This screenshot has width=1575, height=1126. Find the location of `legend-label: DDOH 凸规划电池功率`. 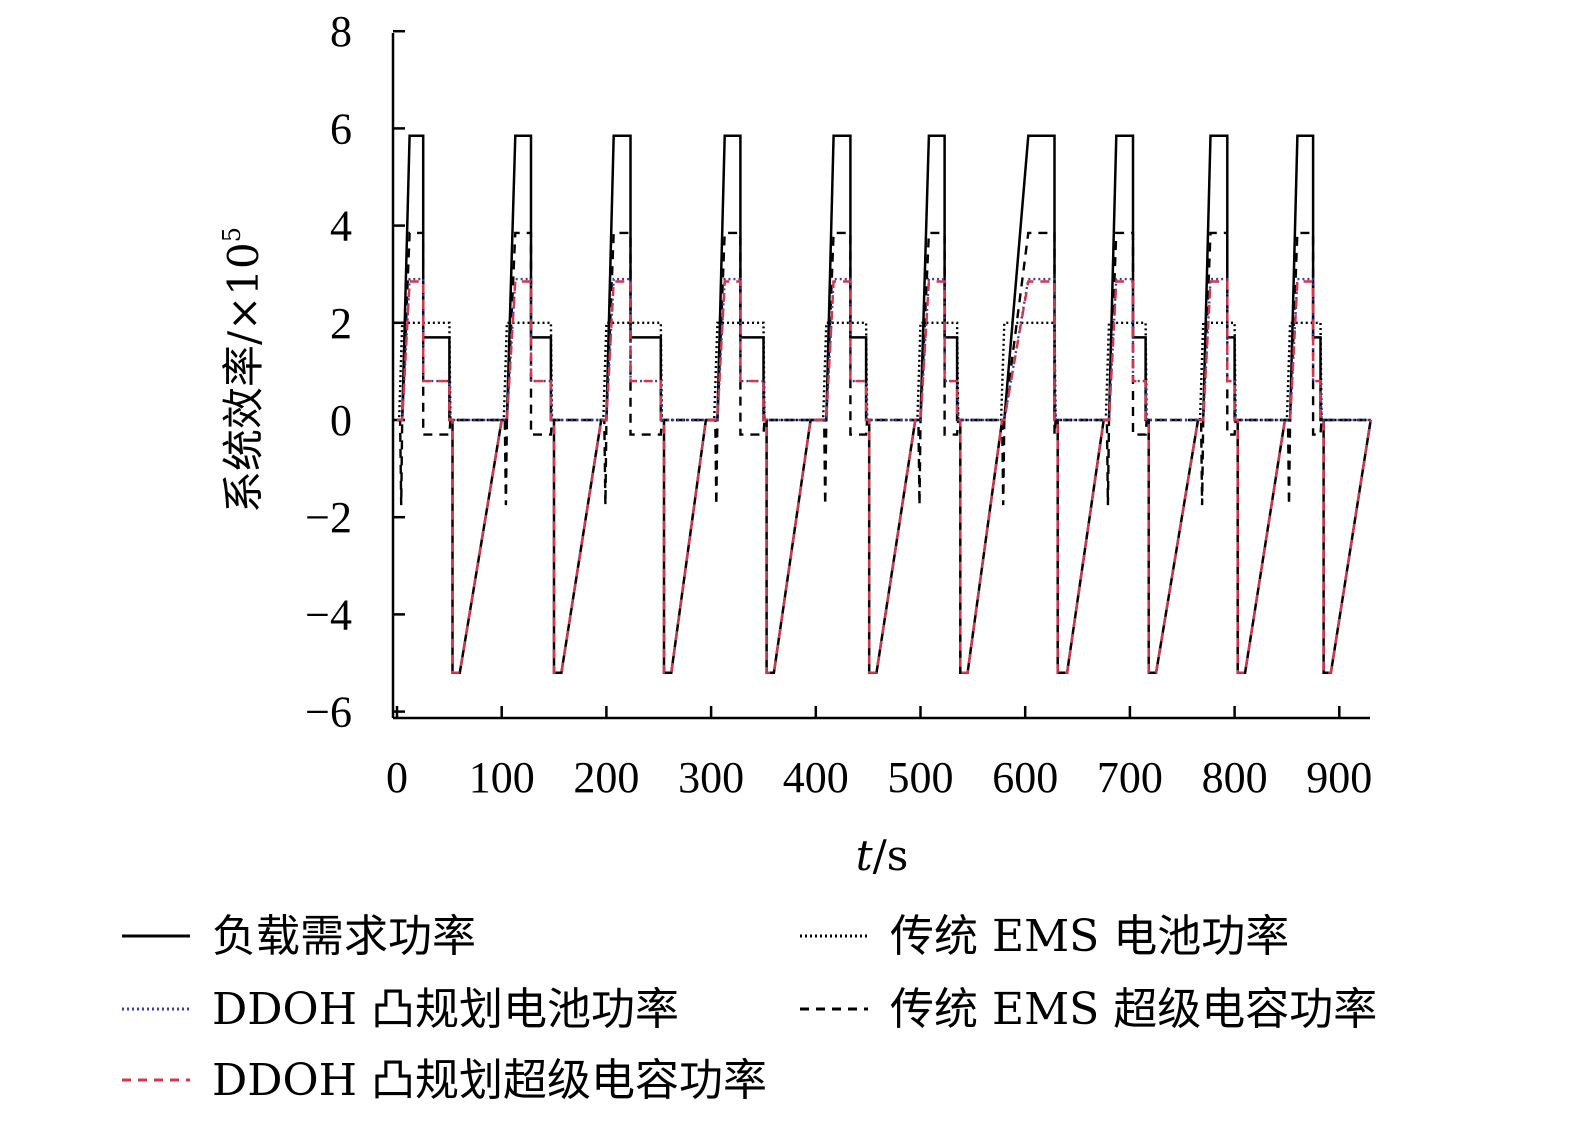

legend-label: DDOH 凸规划电池功率 is located at coordinates (445, 1009).